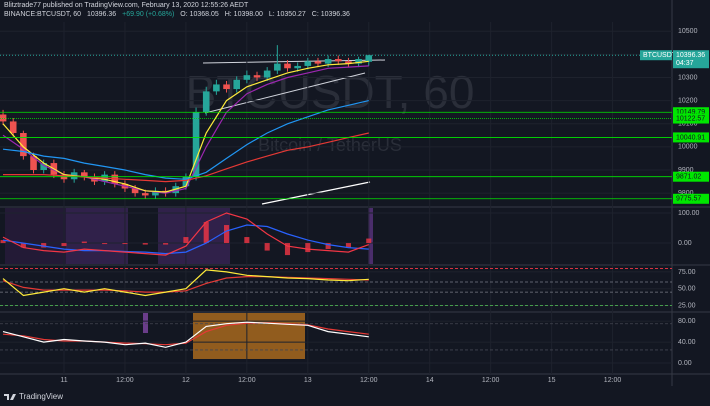 The width and height of the screenshot is (710, 406). Describe the element at coordinates (690, 55) in the screenshot. I see `last-price: 10396.36` at that location.